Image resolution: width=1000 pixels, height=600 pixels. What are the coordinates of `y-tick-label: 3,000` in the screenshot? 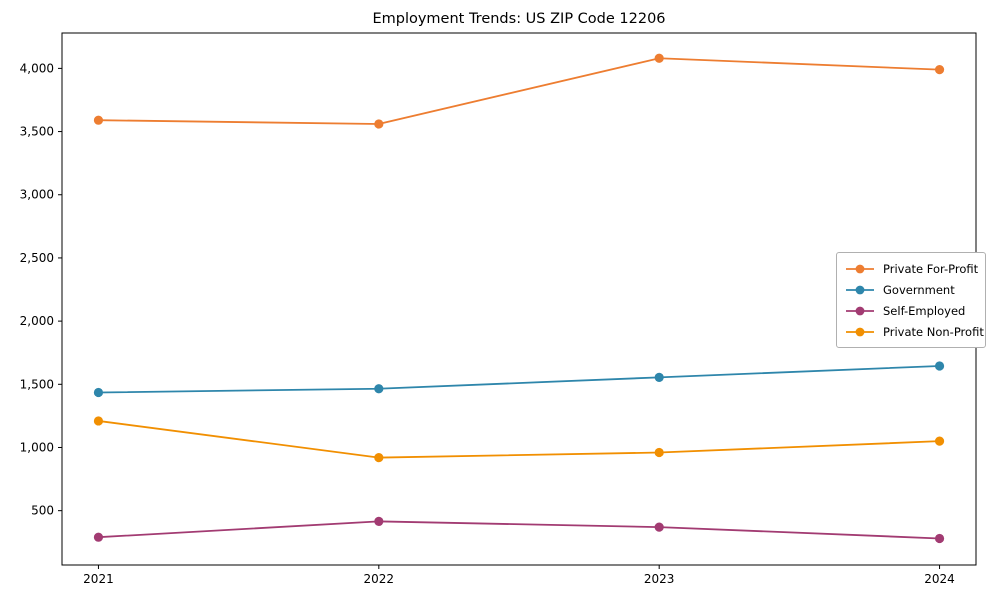 It's located at (37, 195).